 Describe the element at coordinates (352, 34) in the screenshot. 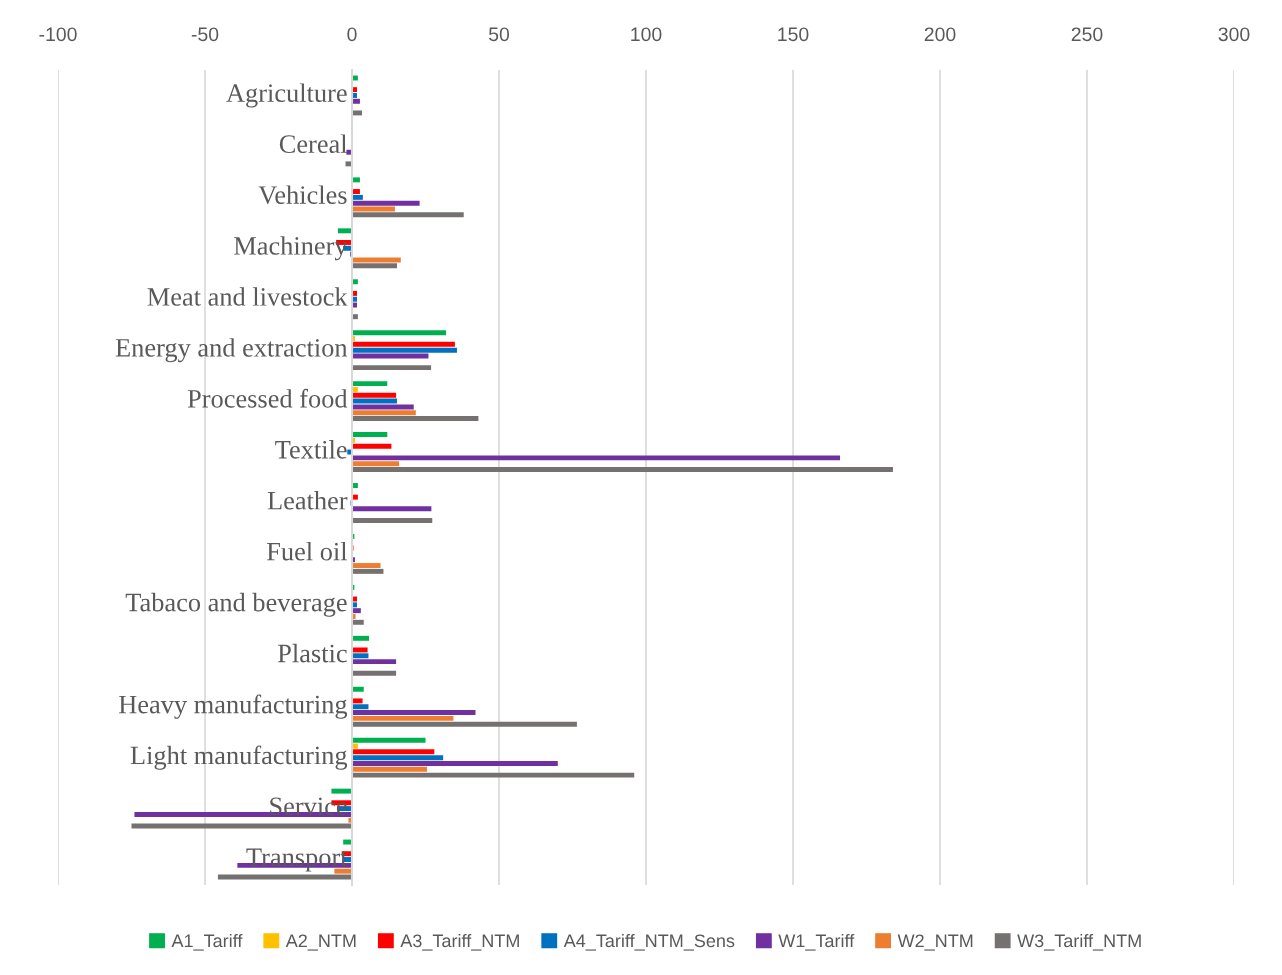

I see `x-tick-label: 0` at that location.